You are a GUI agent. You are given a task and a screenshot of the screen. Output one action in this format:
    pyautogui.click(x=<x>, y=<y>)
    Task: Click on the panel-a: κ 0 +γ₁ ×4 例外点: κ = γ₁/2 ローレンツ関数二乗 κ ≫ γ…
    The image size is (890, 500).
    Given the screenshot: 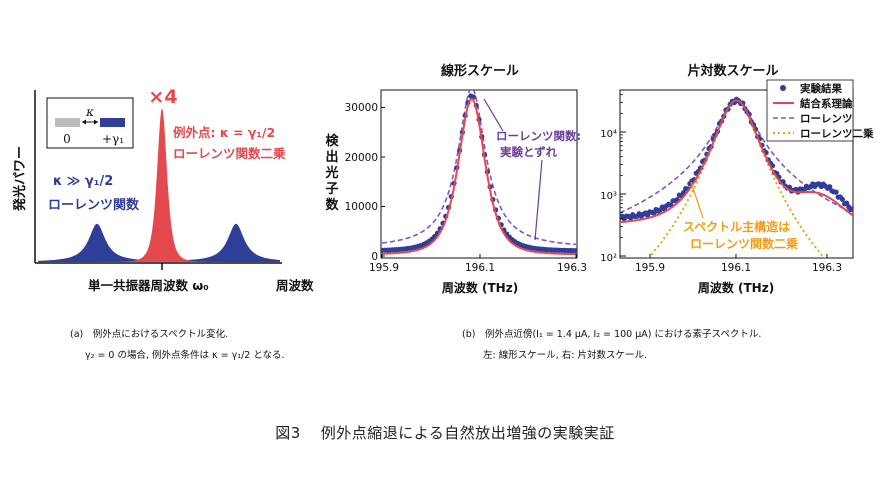 What is the action you would take?
    pyautogui.click(x=163, y=189)
    